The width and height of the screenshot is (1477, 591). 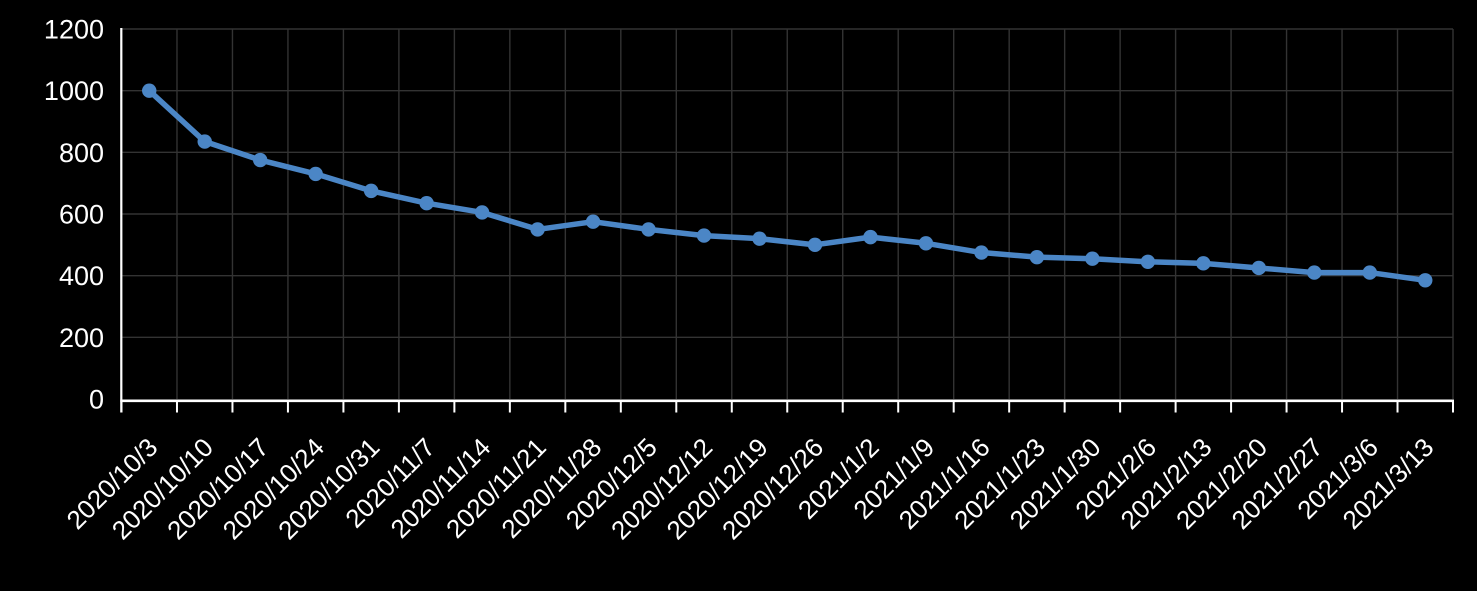 What do you see at coordinates (81, 215) in the screenshot?
I see `y-axis-label: 600` at bounding box center [81, 215].